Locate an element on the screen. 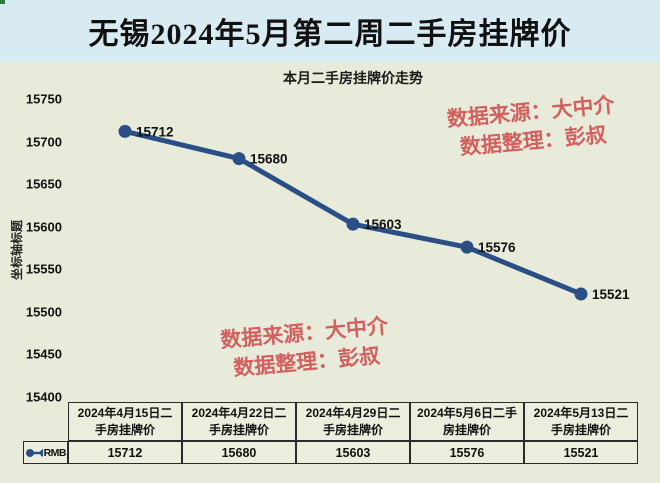 The image size is (660, 483). table-header-cell: 2024年4月29日二手房挂牌价 is located at coordinates (353, 421).